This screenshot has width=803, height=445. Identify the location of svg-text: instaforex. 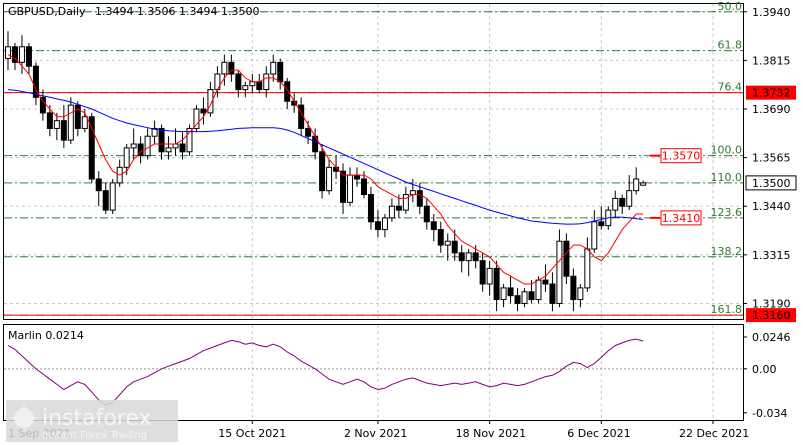
(97, 418).